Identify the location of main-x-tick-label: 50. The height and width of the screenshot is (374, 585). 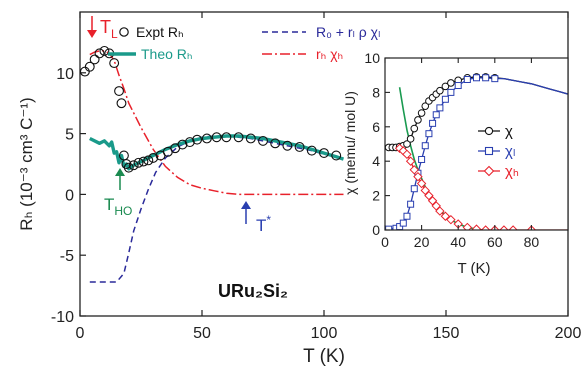
(202, 333).